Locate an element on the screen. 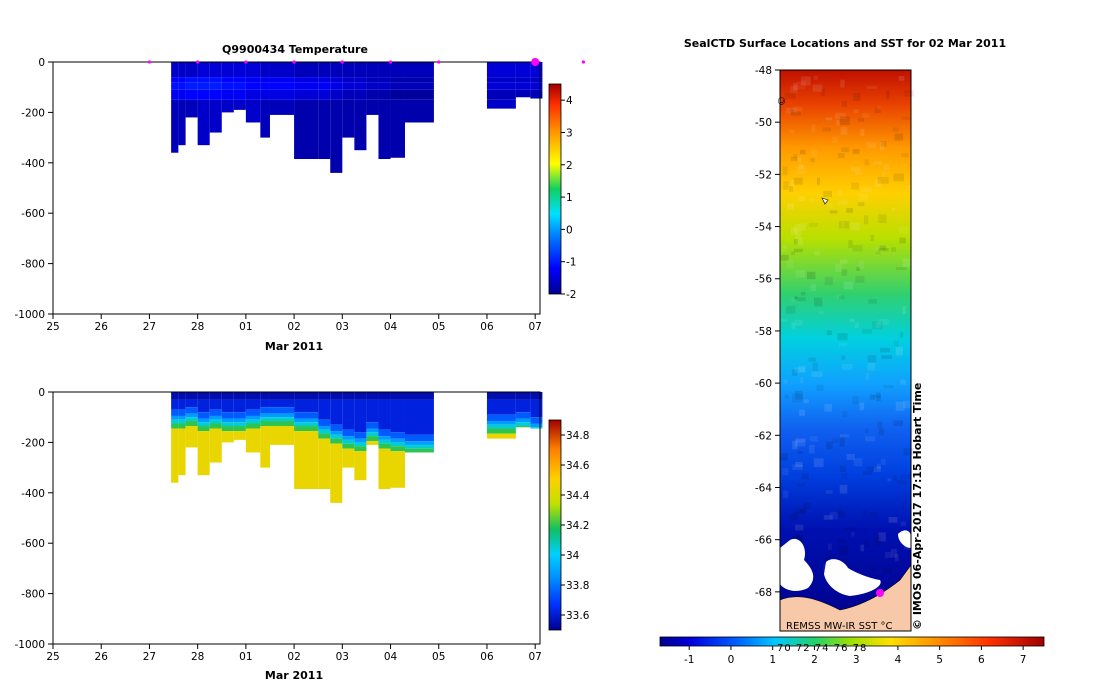 The height and width of the screenshot is (700, 1099). x-tick-label: 02 is located at coordinates (293, 657).